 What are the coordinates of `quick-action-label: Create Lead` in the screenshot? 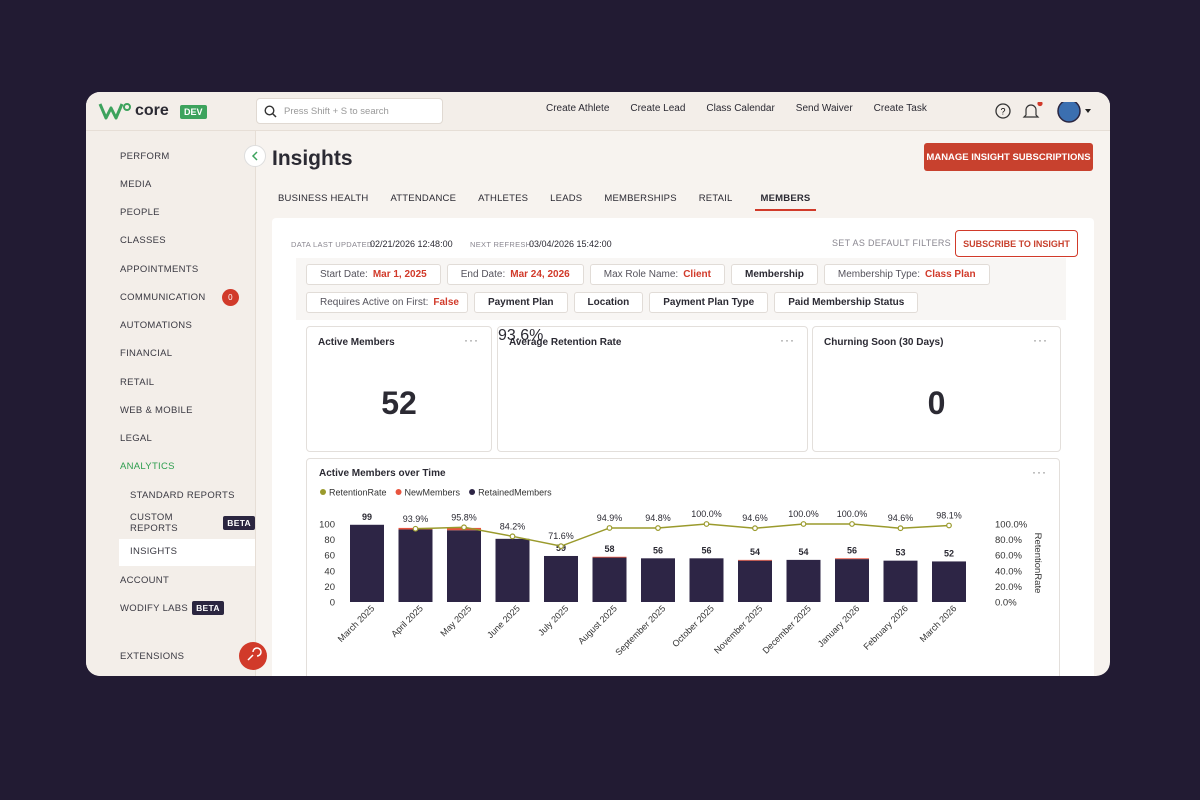 It's located at (658, 108).